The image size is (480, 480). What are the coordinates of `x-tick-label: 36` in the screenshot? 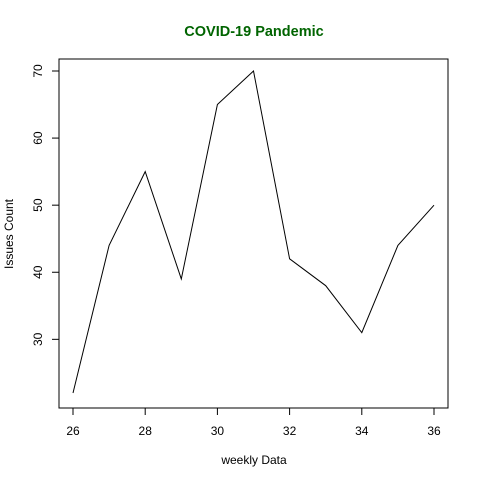 It's located at (434, 431).